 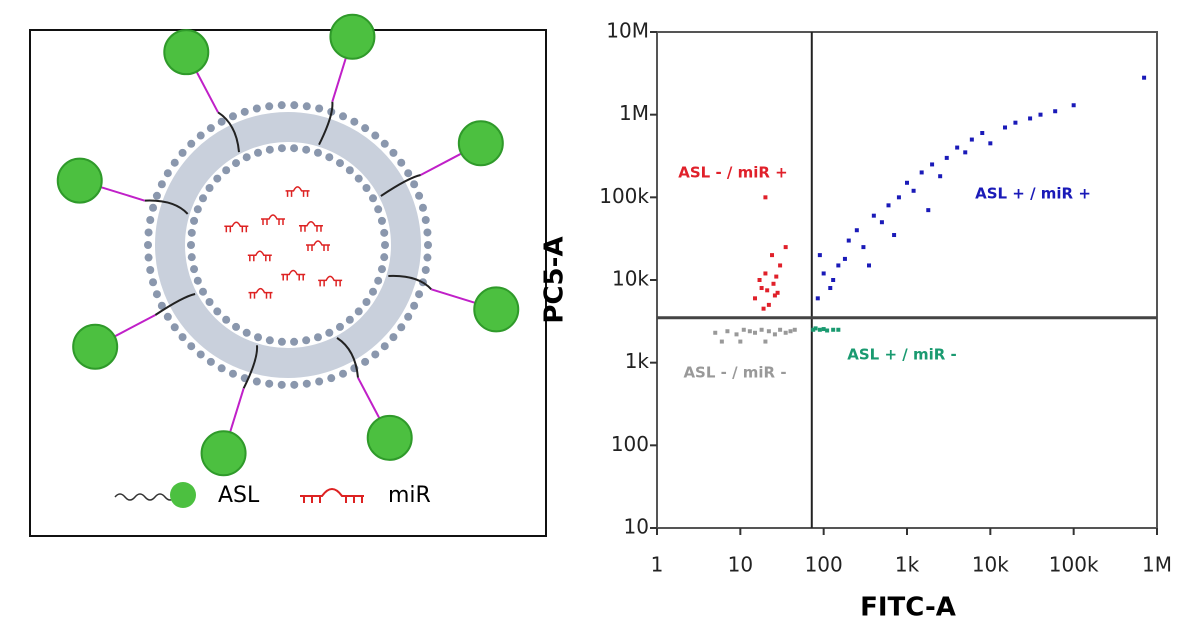 What do you see at coordinates (332, 495) in the screenshot?
I see `legend-mir-icon` at bounding box center [332, 495].